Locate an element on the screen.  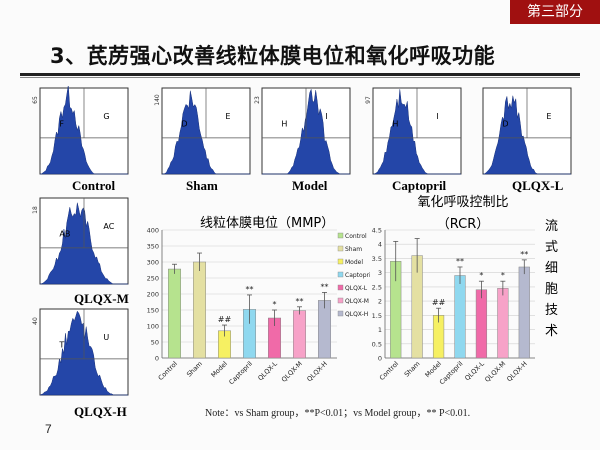
histogram-ymax: 97 is located at coordinates (368, 100).